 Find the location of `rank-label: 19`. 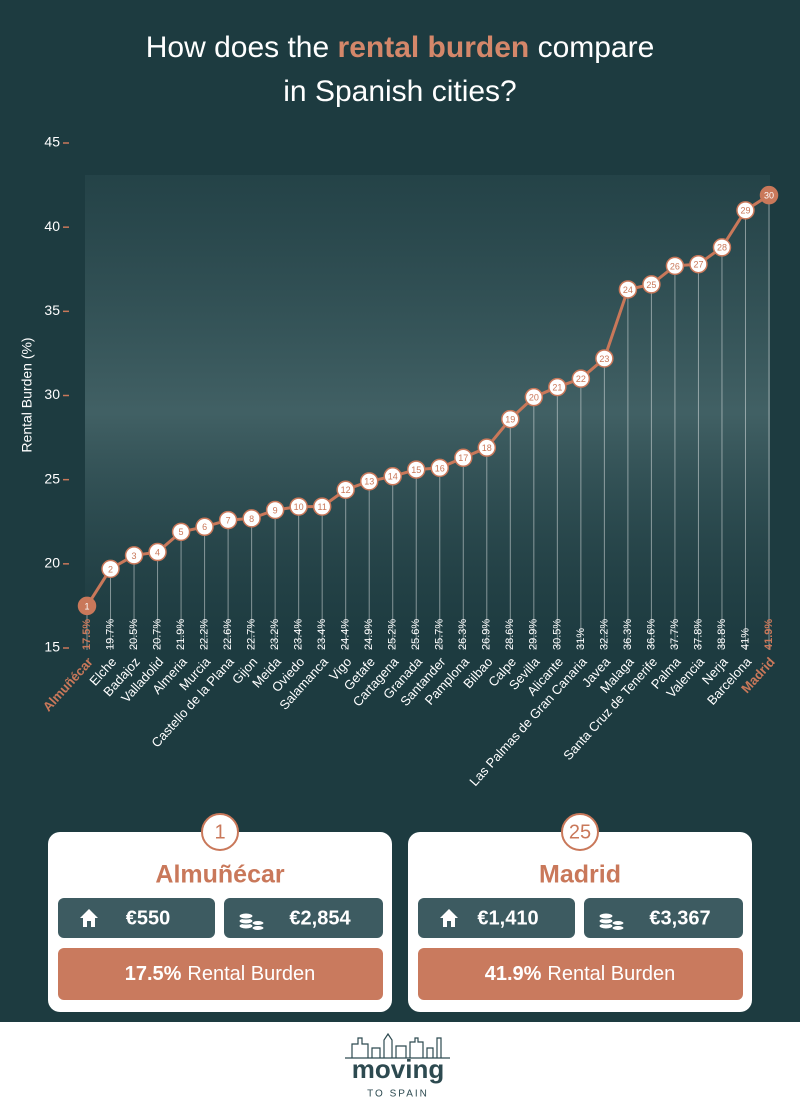

rank-label: 19 is located at coordinates (510, 419).